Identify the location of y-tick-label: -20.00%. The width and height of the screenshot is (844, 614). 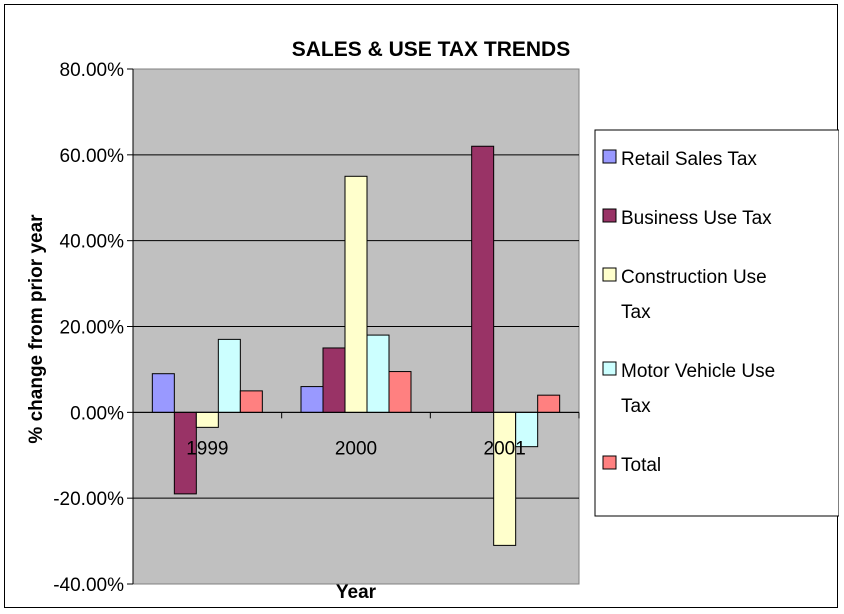
(88, 499).